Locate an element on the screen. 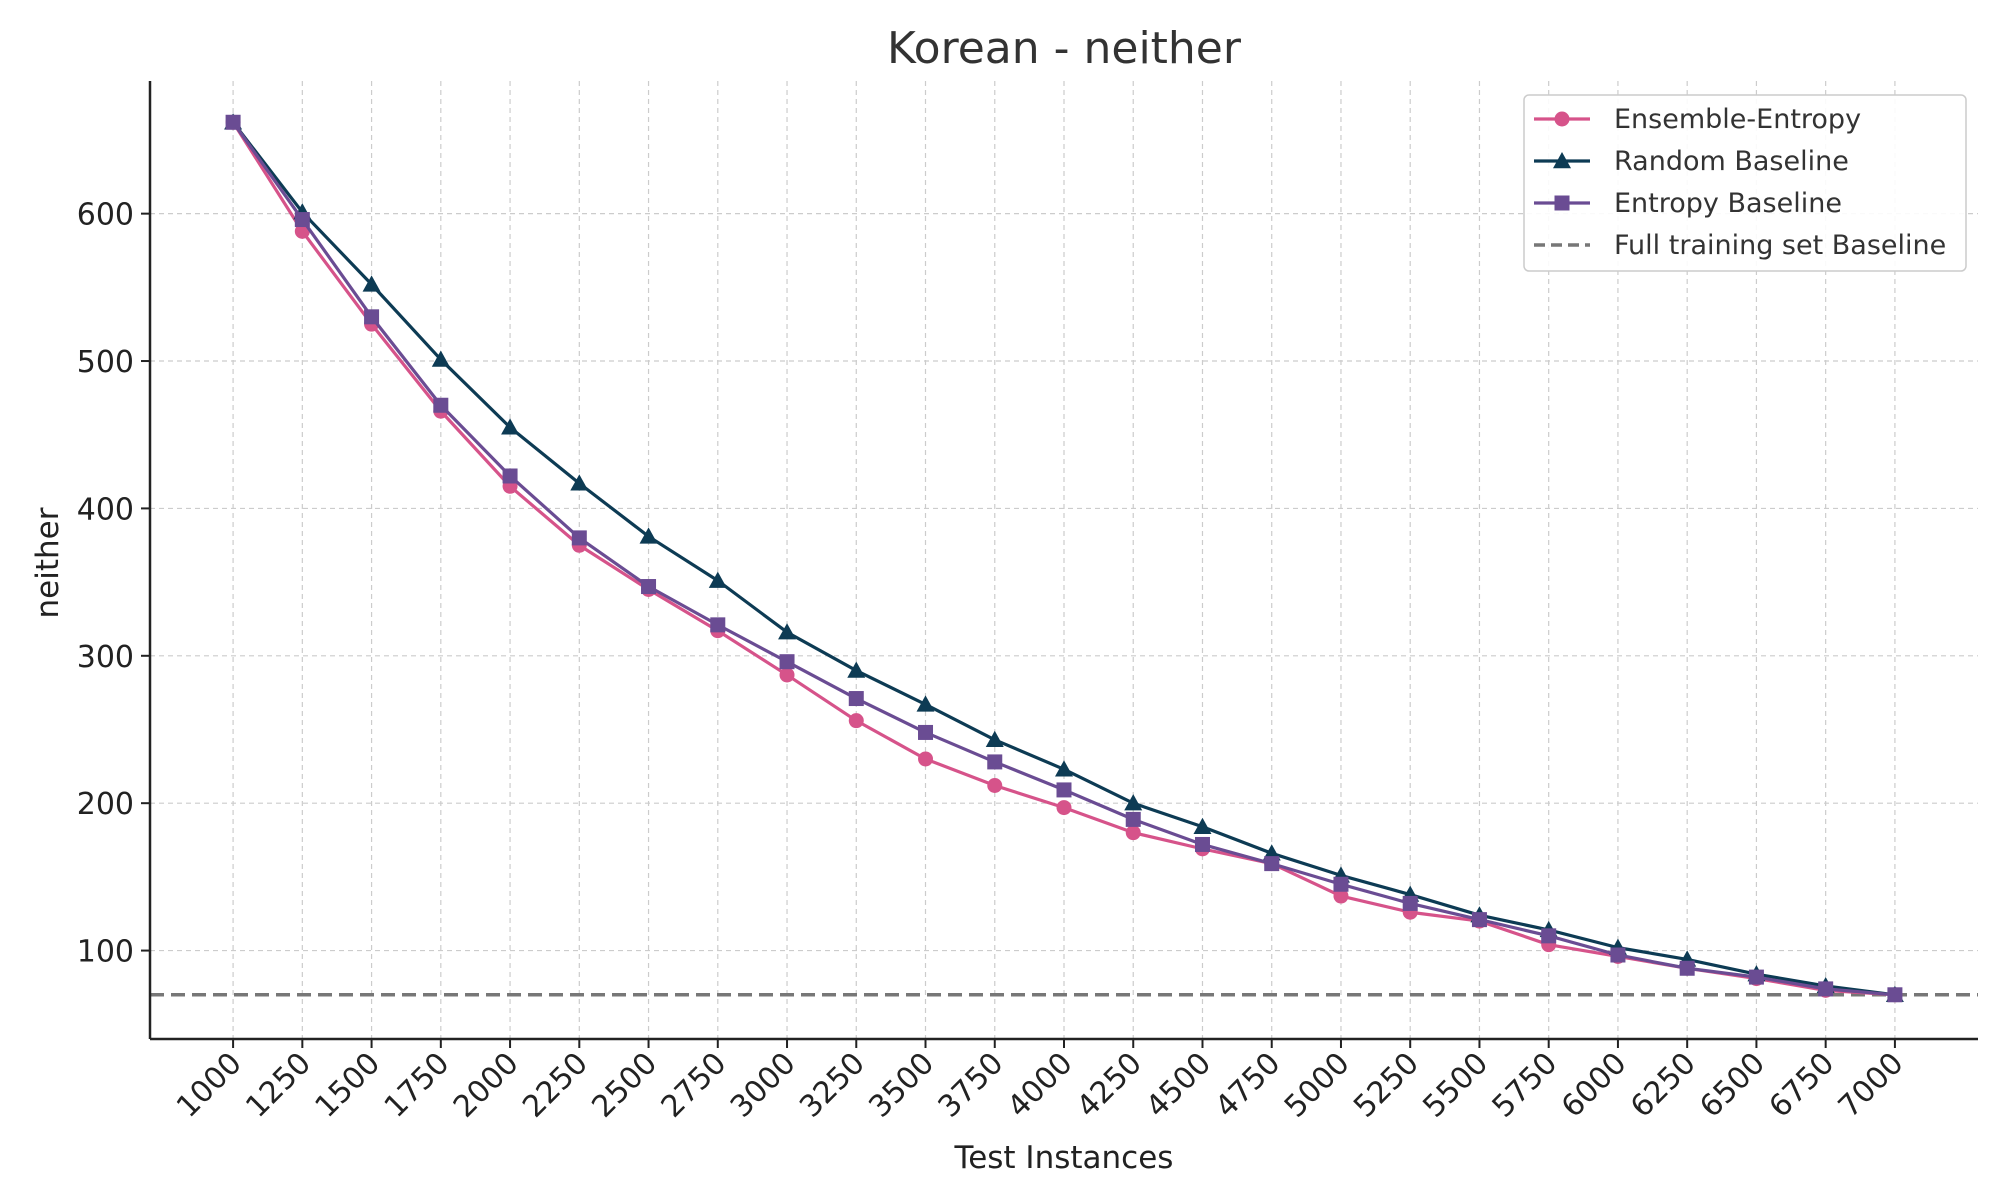  legend-entropy-baseline-label: Entropy Baseline is located at coordinates (1728, 203).